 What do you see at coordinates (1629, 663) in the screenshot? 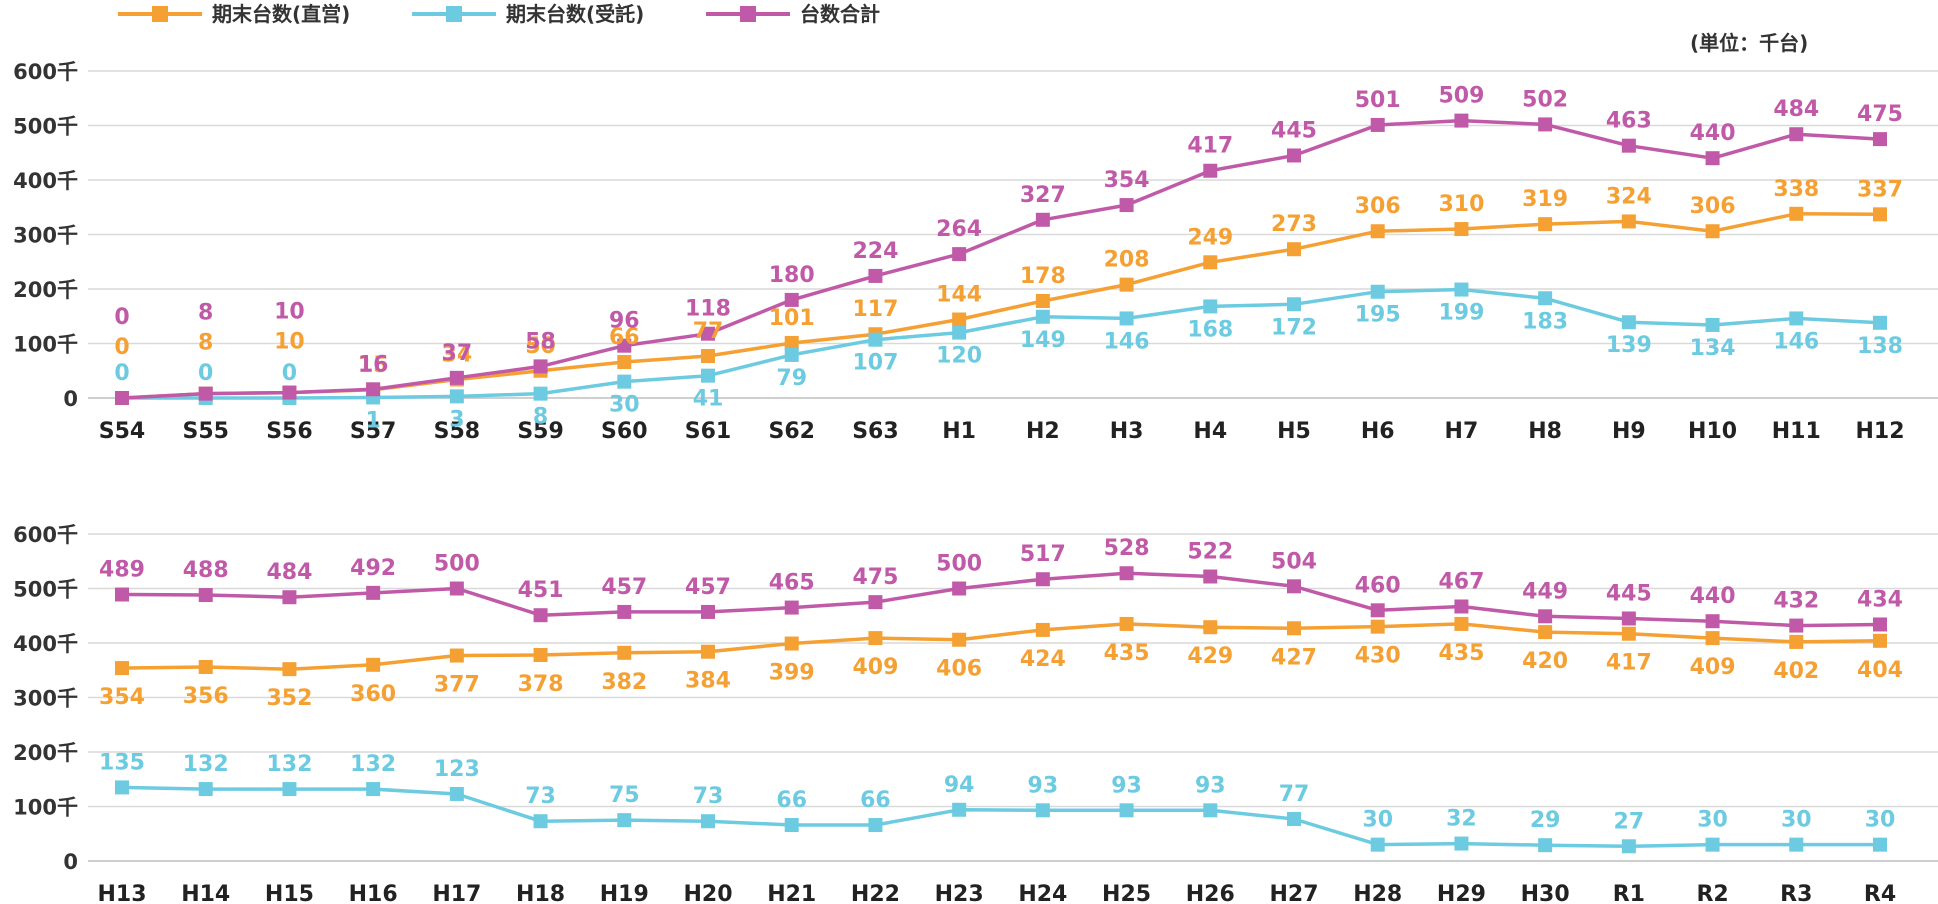
I see `data-label: 417` at bounding box center [1629, 663].